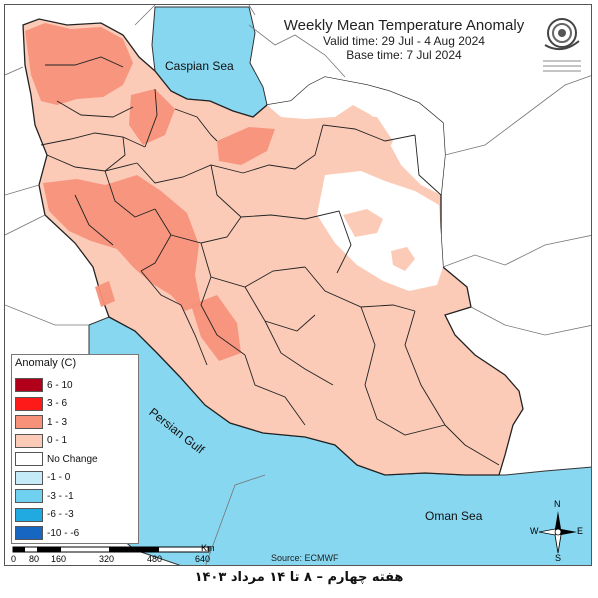 The image size is (598, 598). What do you see at coordinates (60, 496) in the screenshot?
I see `legend-label: -3 - -1` at bounding box center [60, 496].